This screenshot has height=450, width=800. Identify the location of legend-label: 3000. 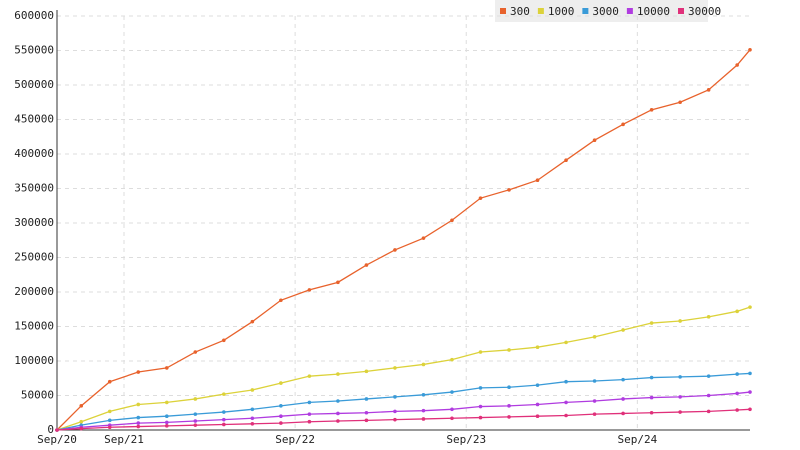
(605, 11).